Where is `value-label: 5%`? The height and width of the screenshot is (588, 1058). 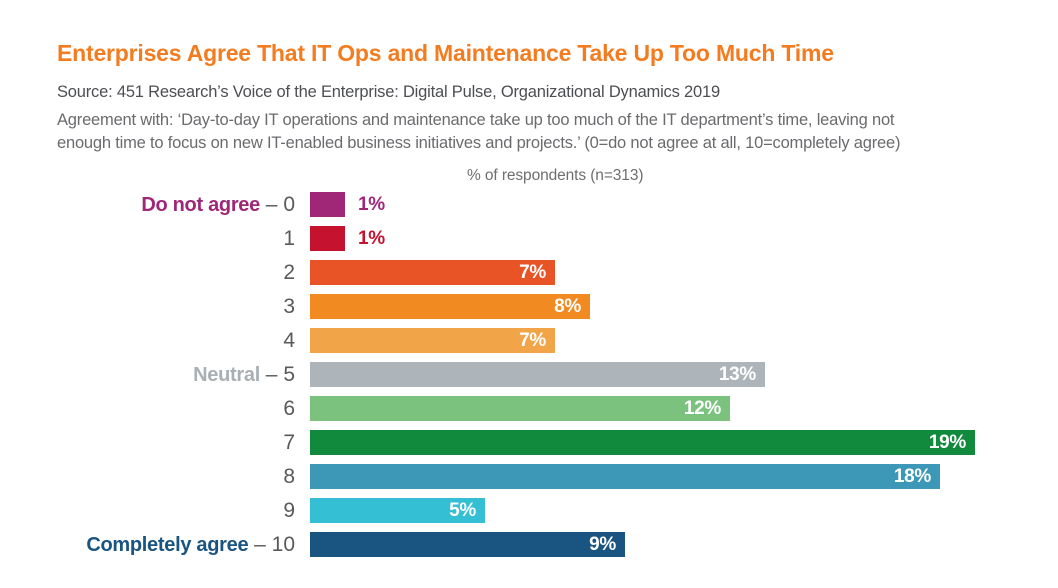 value-label: 5% is located at coordinates (462, 510).